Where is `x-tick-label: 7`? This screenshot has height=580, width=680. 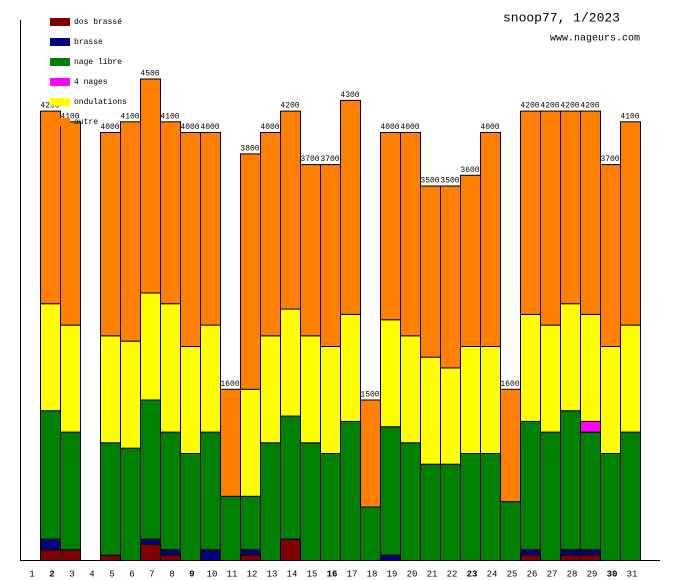
x-tick-label: 7 is located at coordinates (151, 574).